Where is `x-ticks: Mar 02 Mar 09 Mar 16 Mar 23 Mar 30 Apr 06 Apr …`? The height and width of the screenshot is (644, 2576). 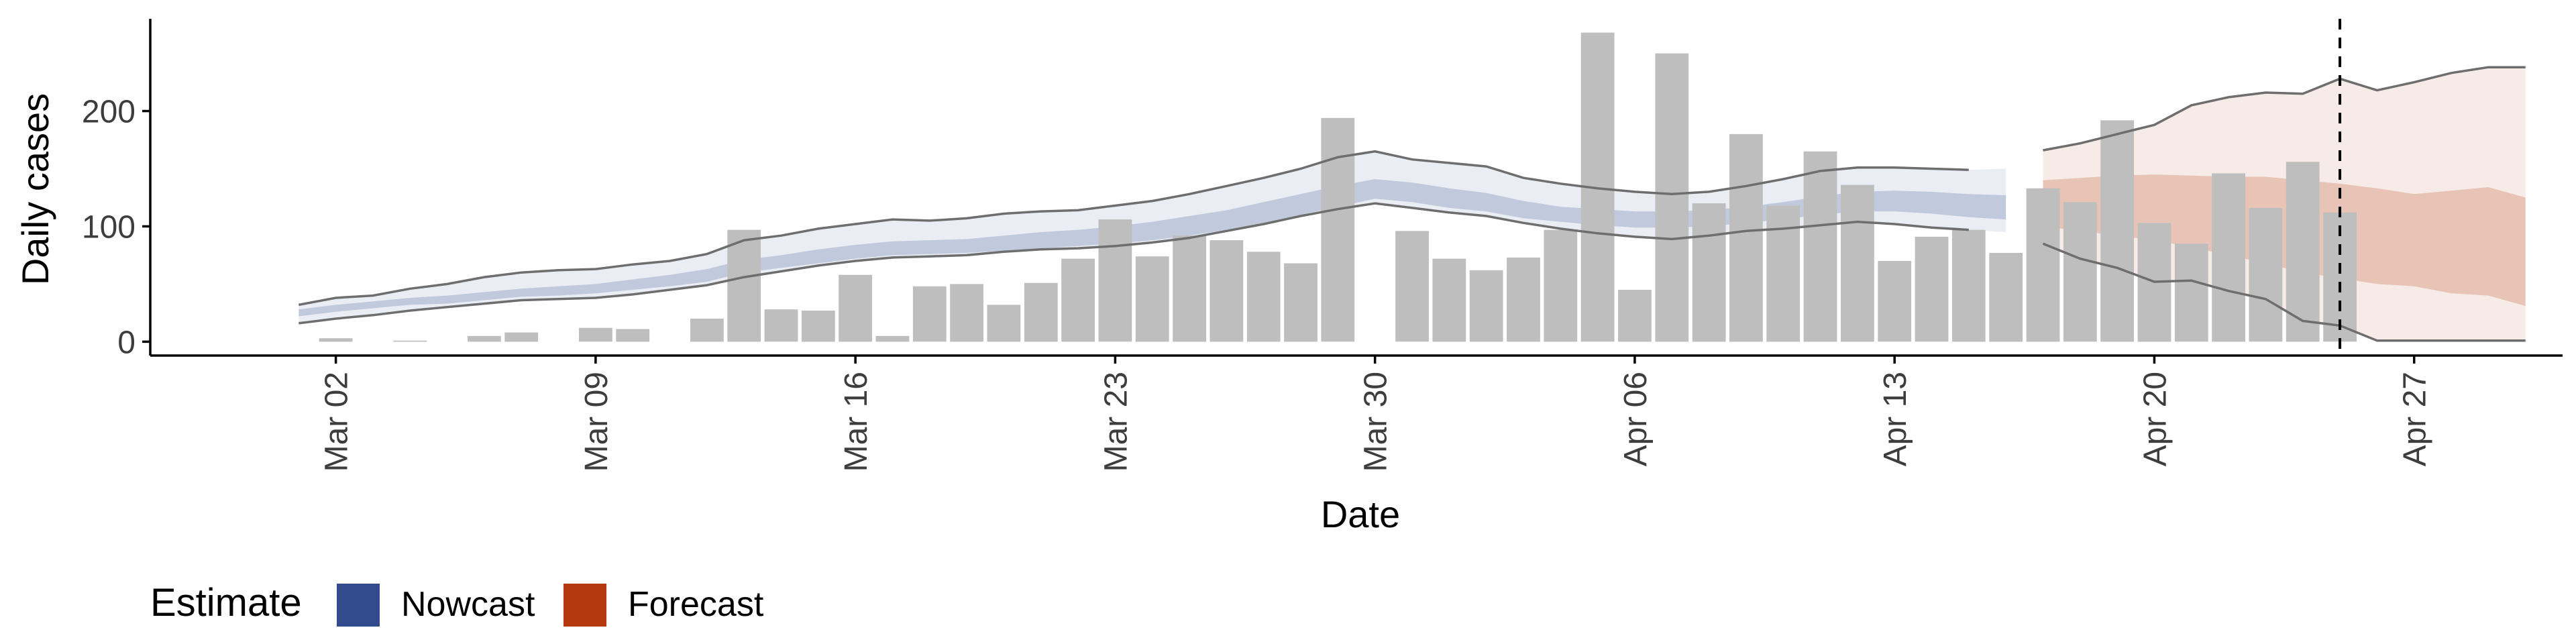
x-ticks: Mar 02 Mar 09 Mar 16 Mar 23 Mar 30 Apr 06 Apr … is located at coordinates (1376, 414).